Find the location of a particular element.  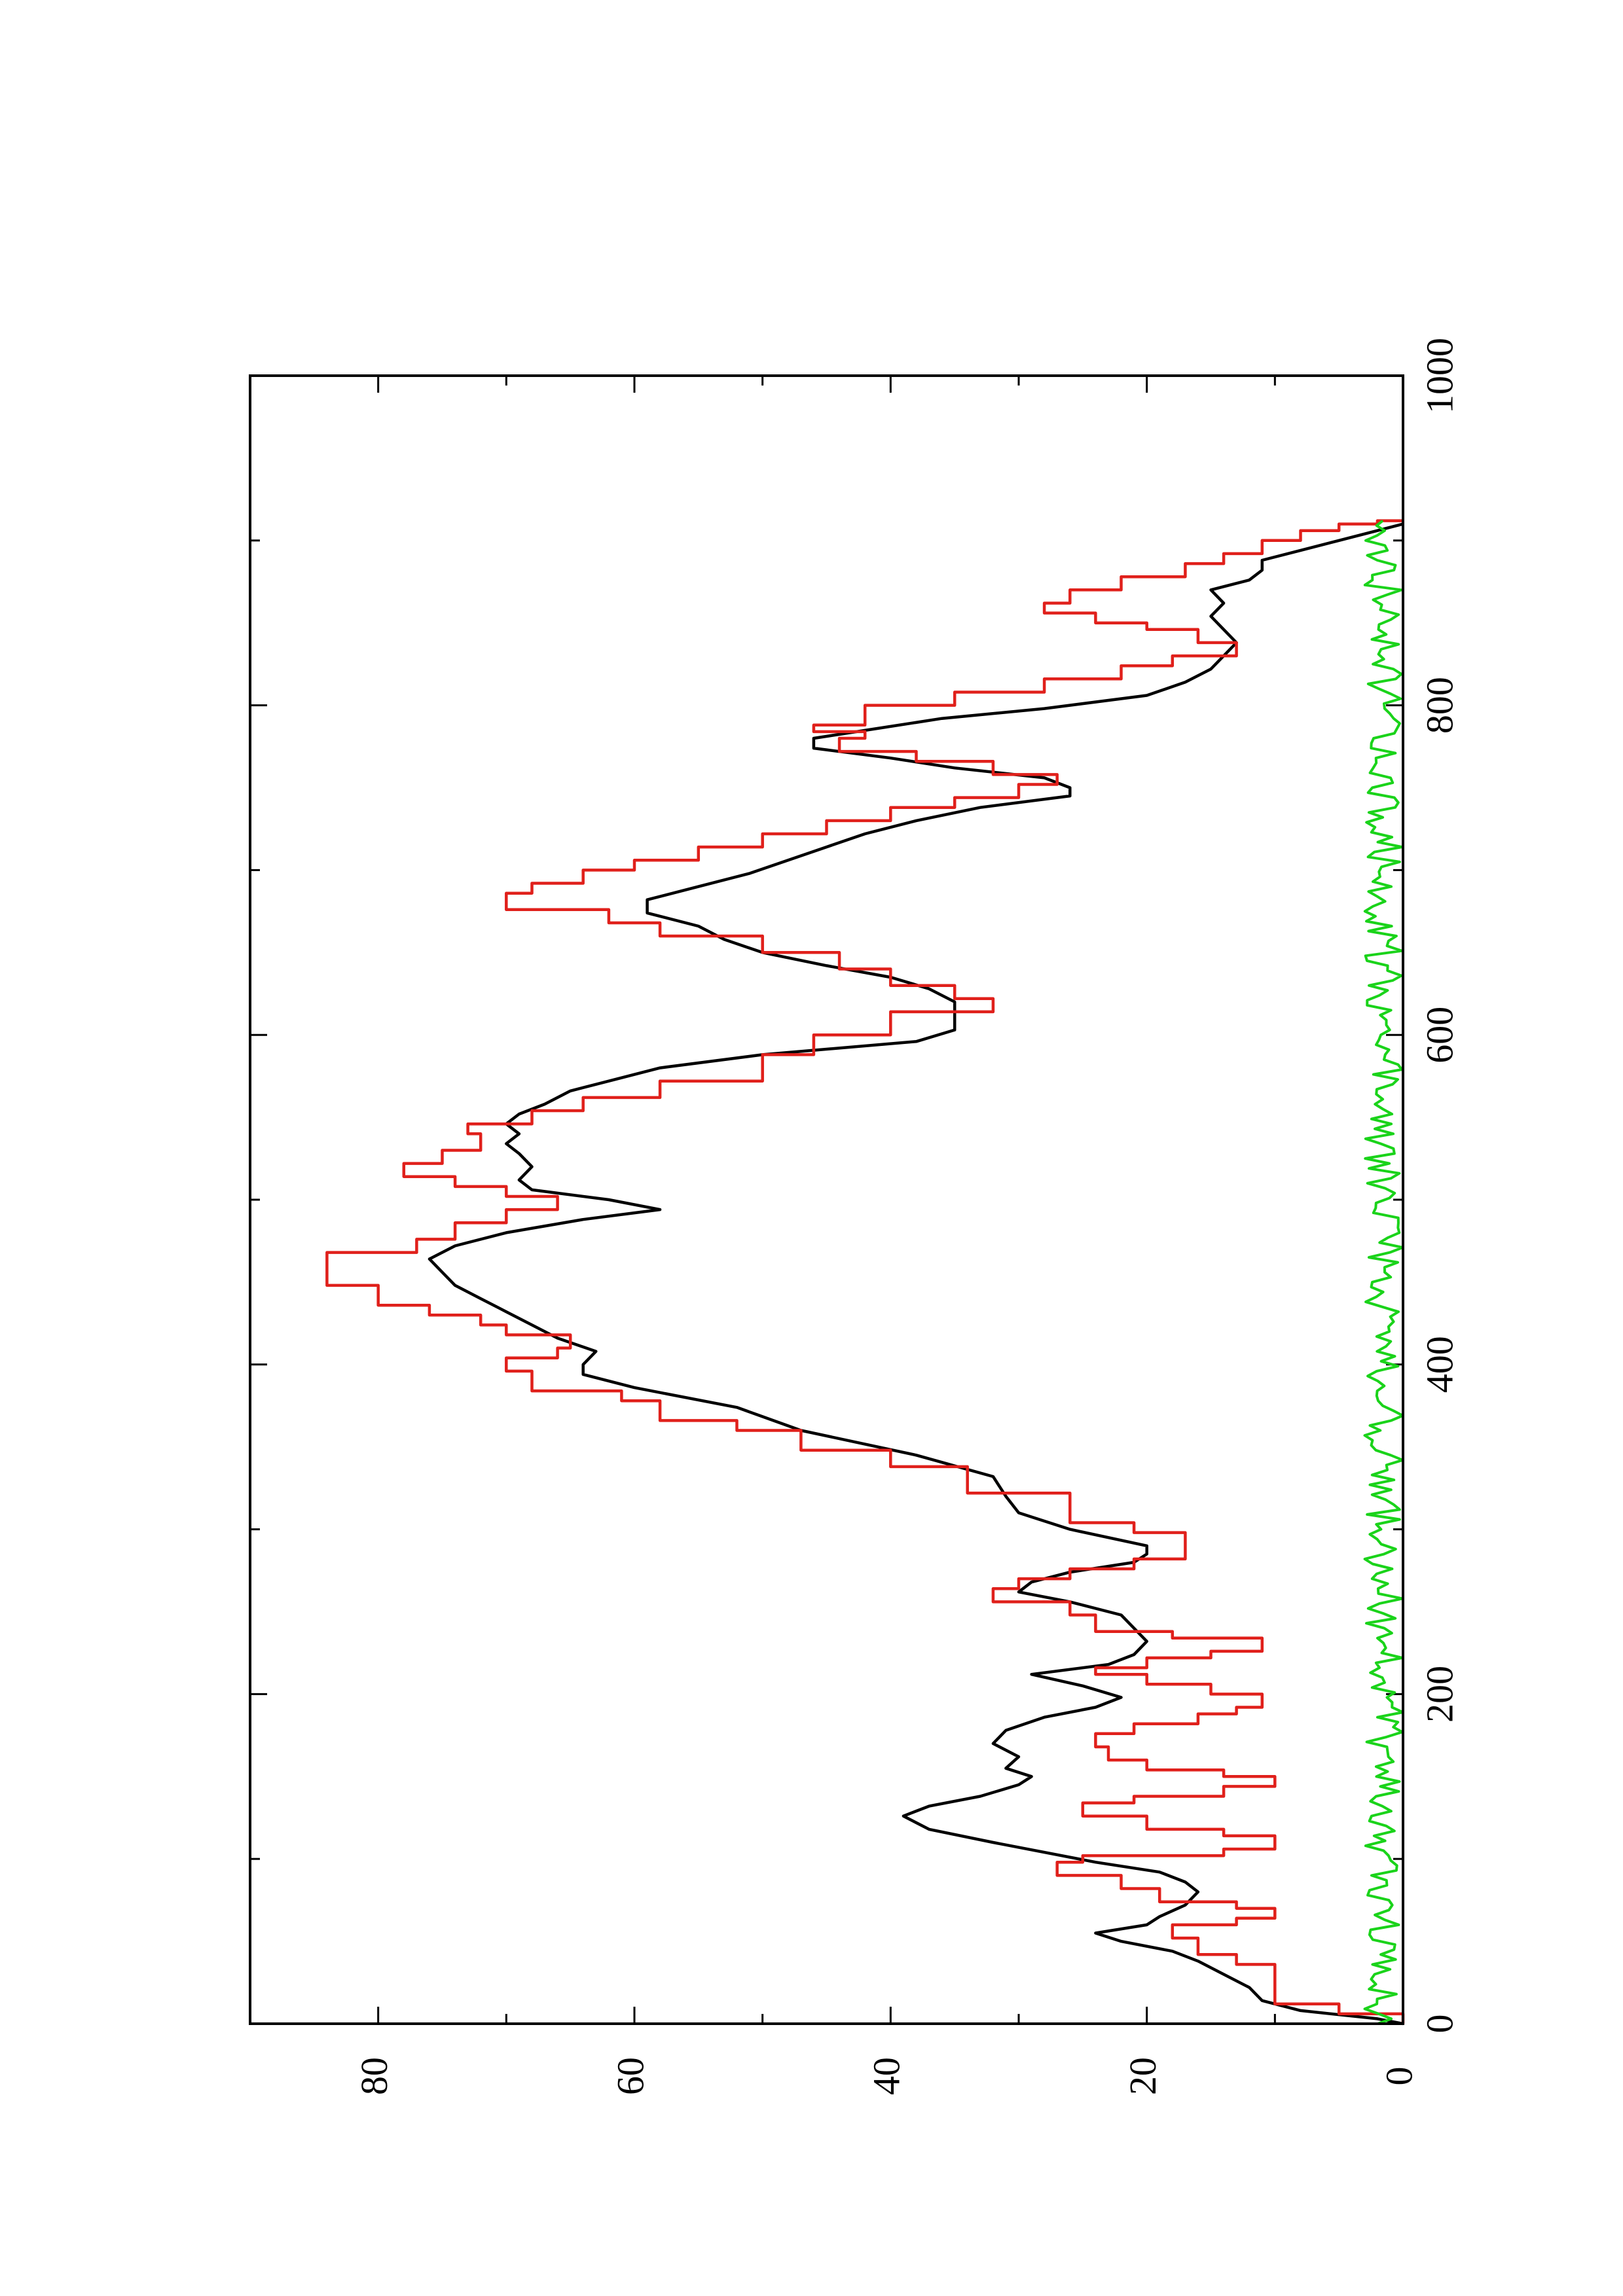

y-tick-label: 80 is located at coordinates (374, 2076).